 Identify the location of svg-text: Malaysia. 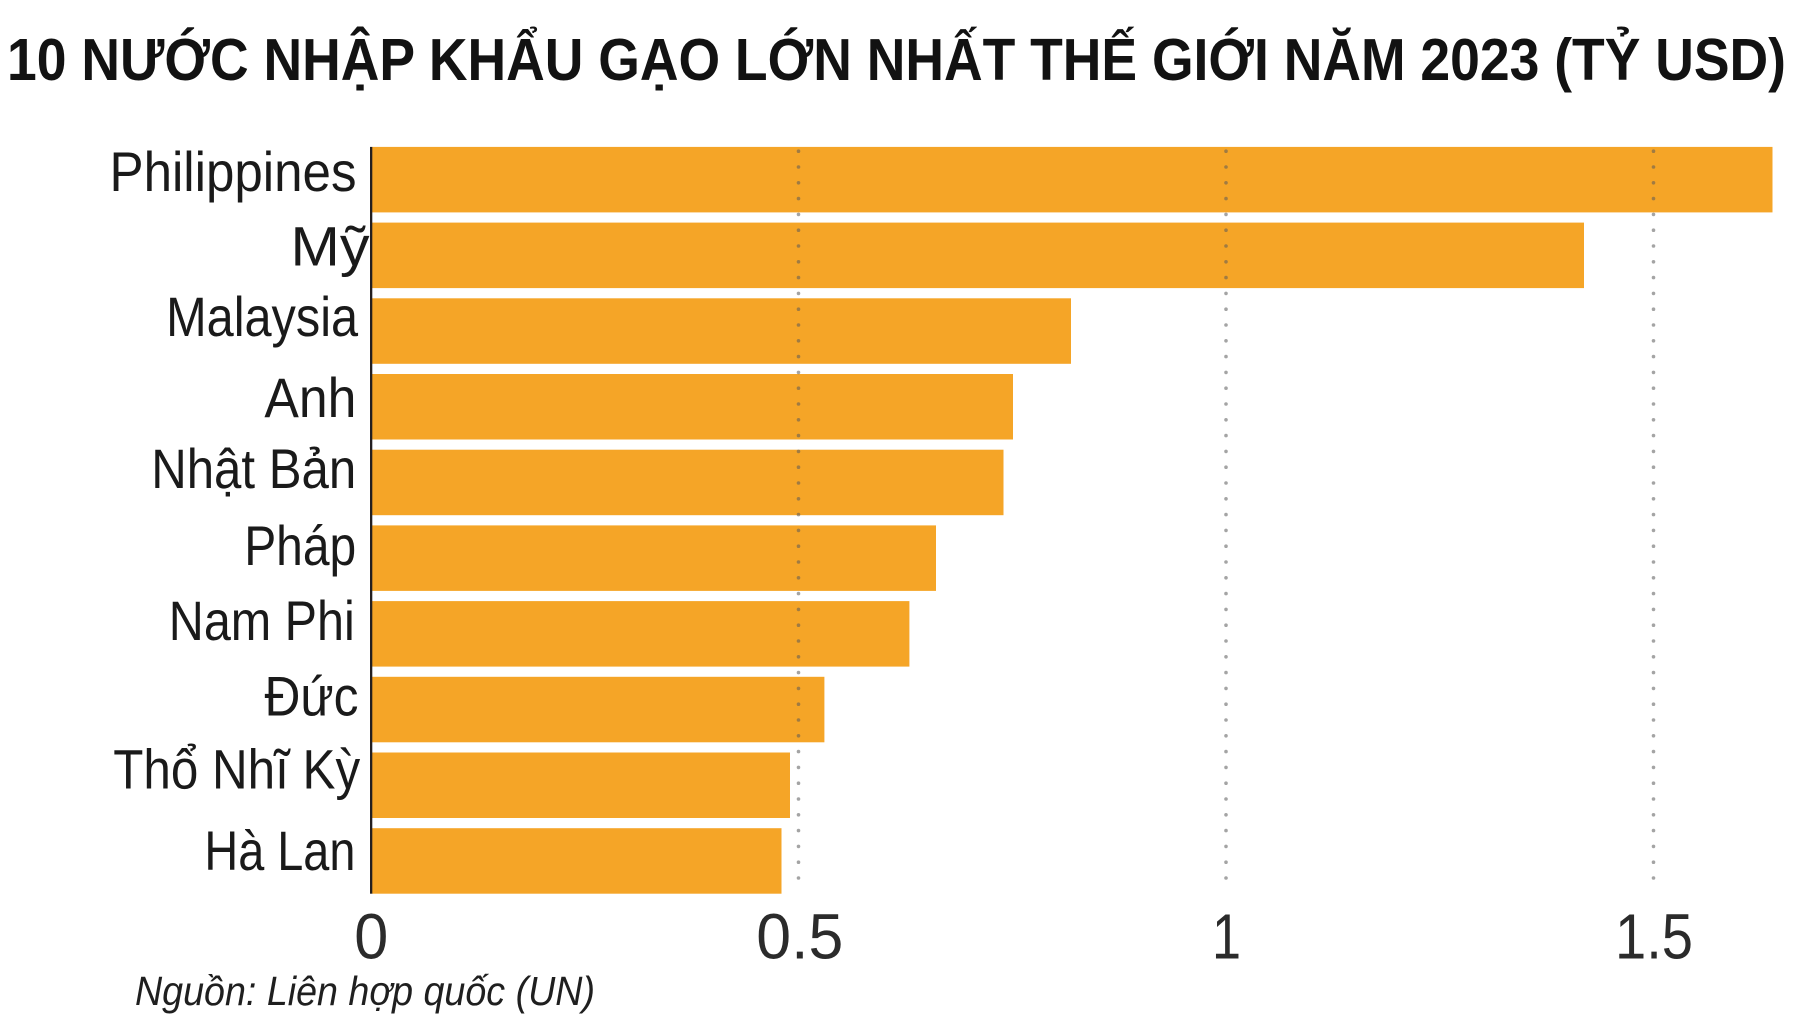
(262, 316).